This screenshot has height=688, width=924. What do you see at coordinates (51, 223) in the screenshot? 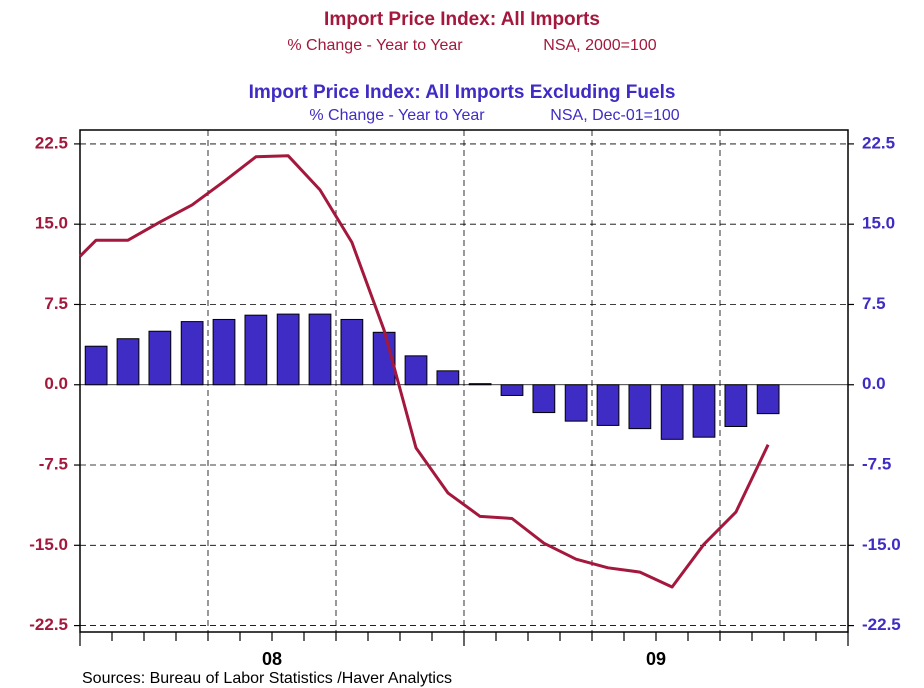
I see `y-tick-label: 15.0` at bounding box center [51, 223].